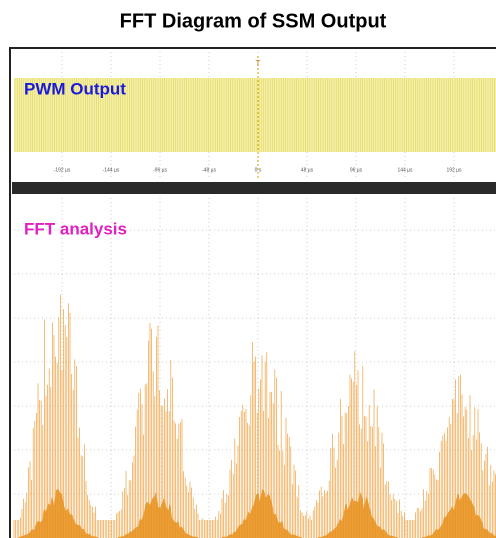  Describe the element at coordinates (62, 170) in the screenshot. I see `time-label: -192 µs` at that location.